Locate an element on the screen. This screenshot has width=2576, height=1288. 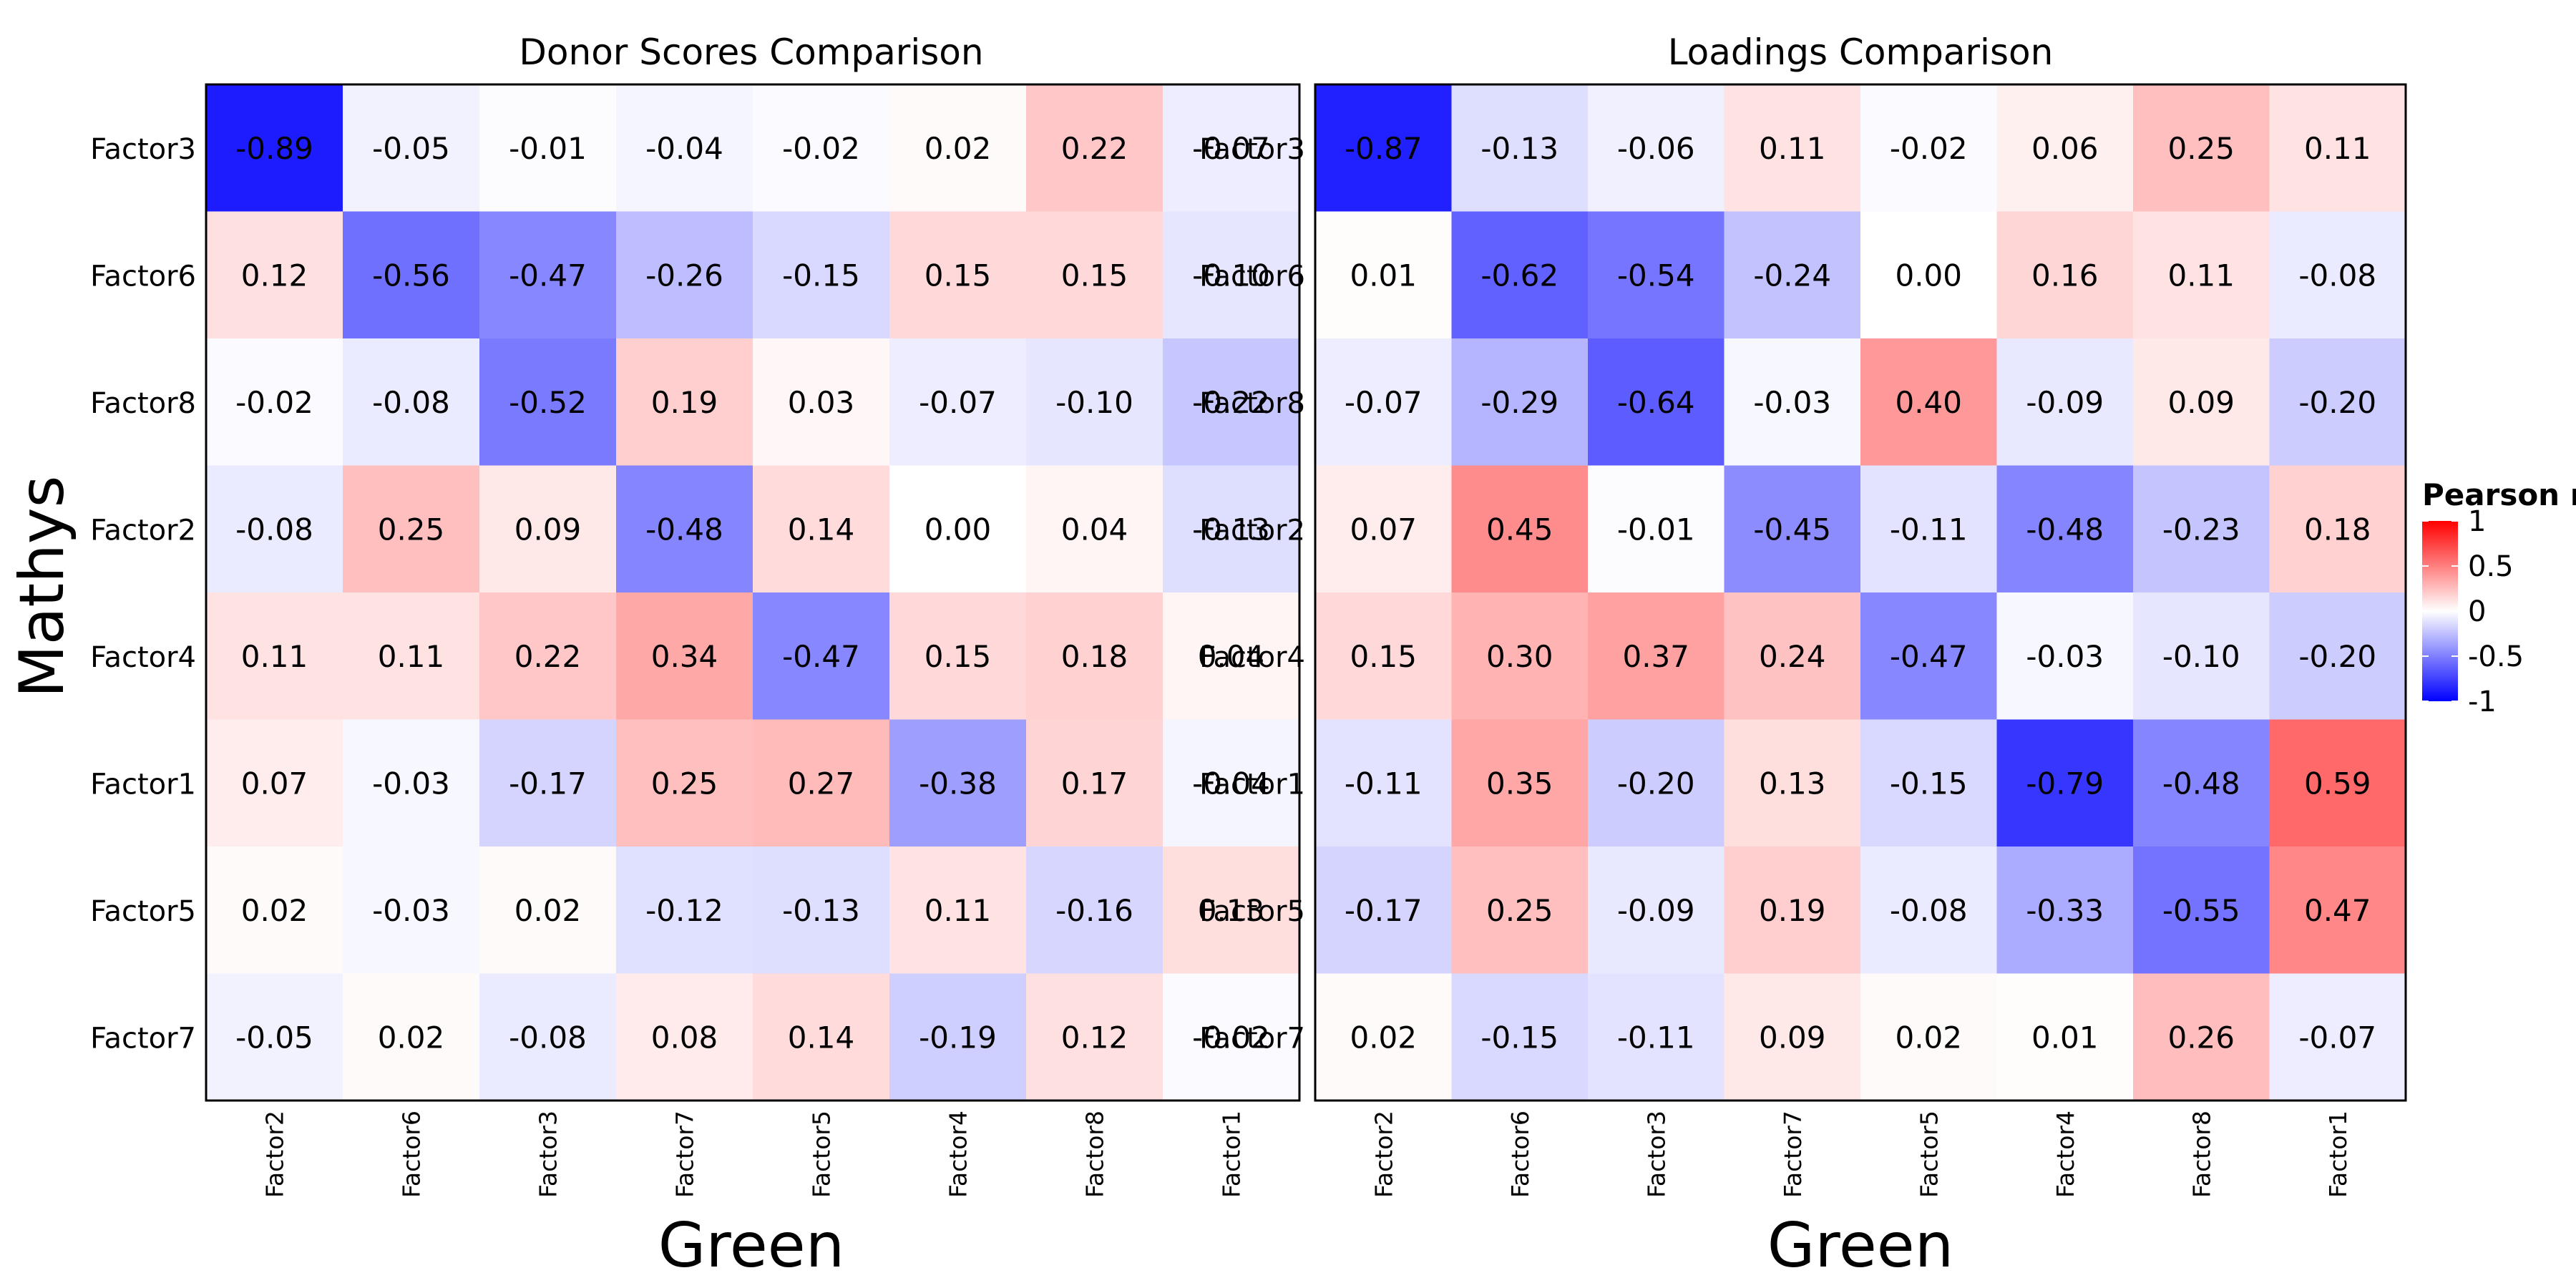
loadings-cell-value: -0.24 is located at coordinates (1792, 275).